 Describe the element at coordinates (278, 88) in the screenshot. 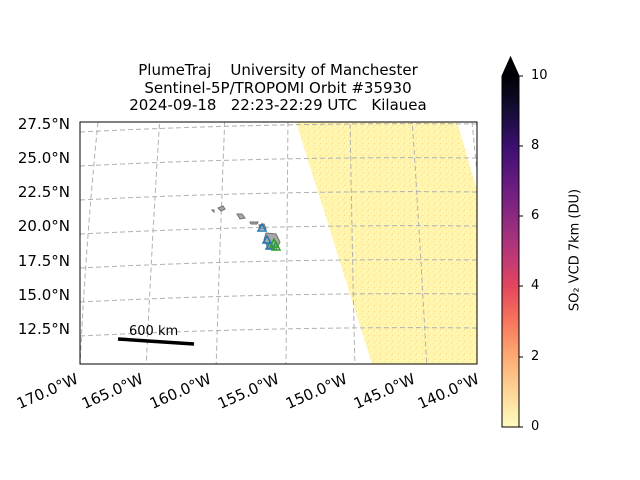

I see `title-line-2: Sentinel-5P/TROPOMI Orbit #35930` at that location.